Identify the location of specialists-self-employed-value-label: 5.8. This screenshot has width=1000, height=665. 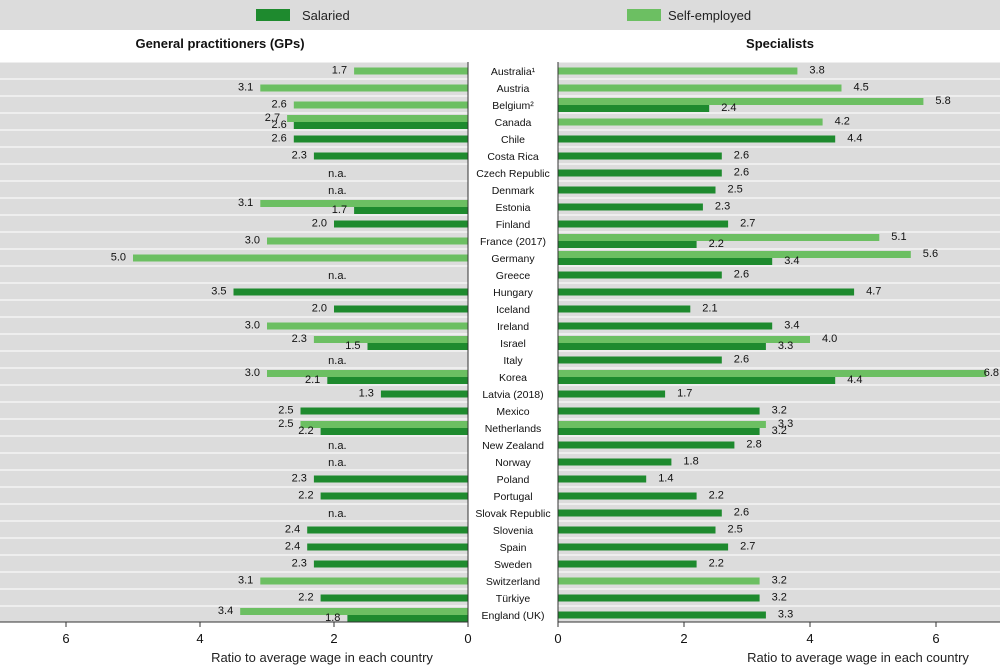
(942, 101).